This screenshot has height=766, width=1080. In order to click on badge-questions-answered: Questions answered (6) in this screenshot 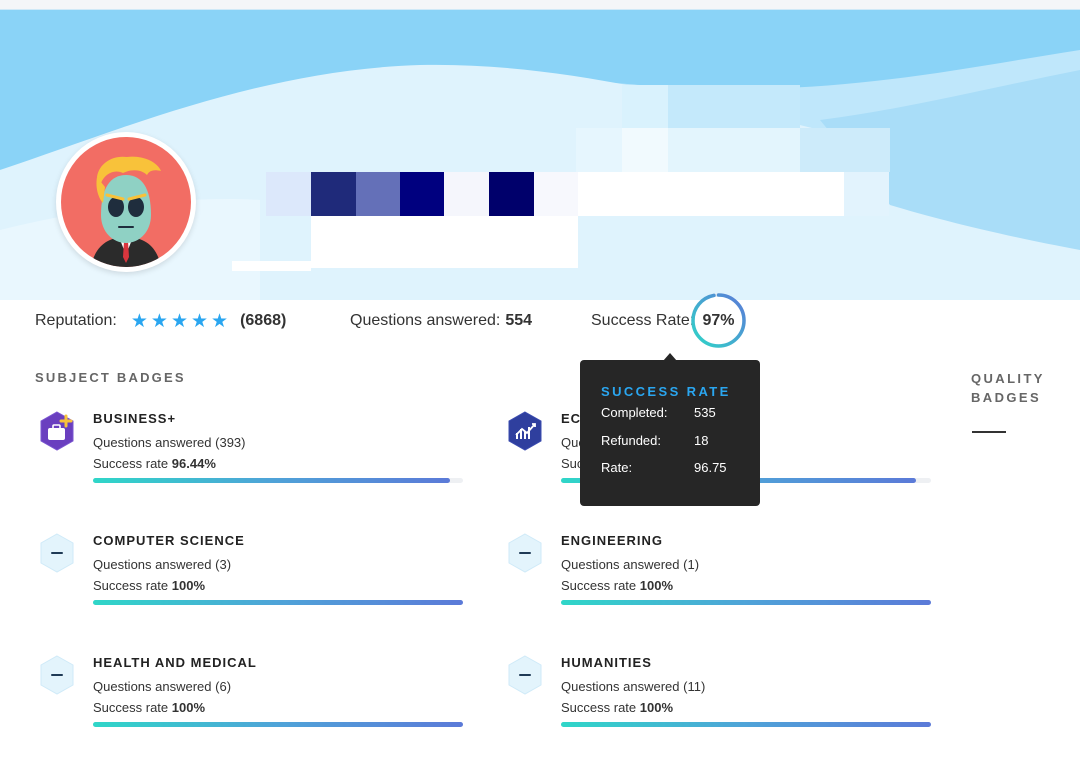, I will do `click(162, 686)`.